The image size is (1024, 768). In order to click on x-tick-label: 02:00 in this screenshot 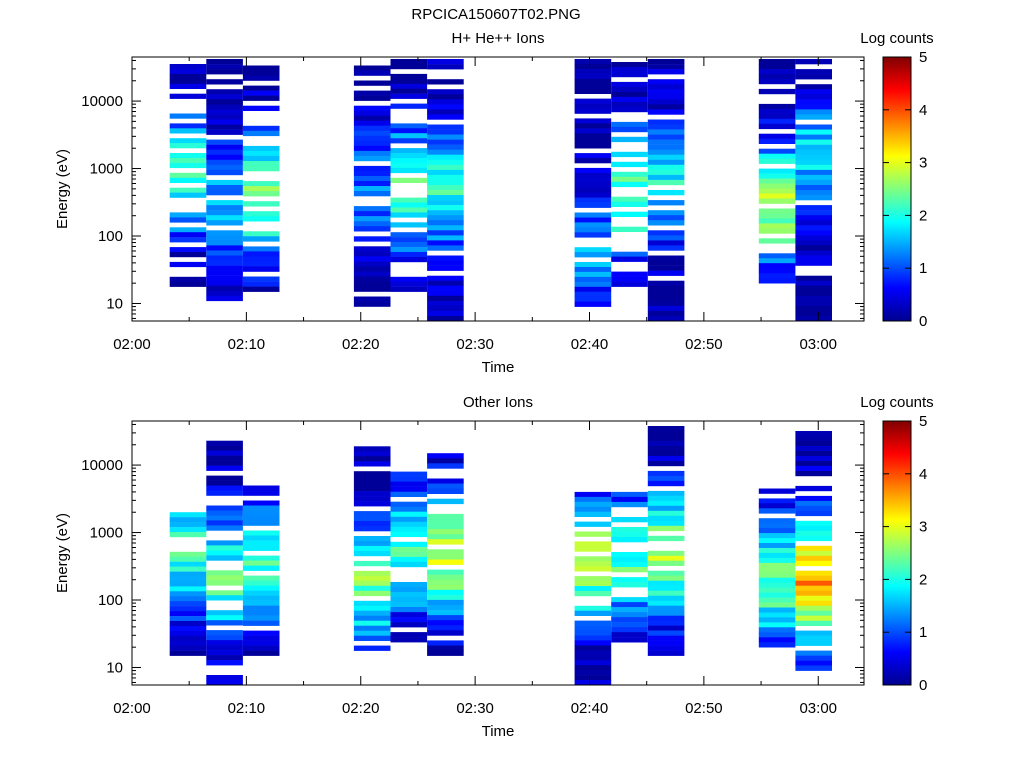, I will do `click(132, 708)`.